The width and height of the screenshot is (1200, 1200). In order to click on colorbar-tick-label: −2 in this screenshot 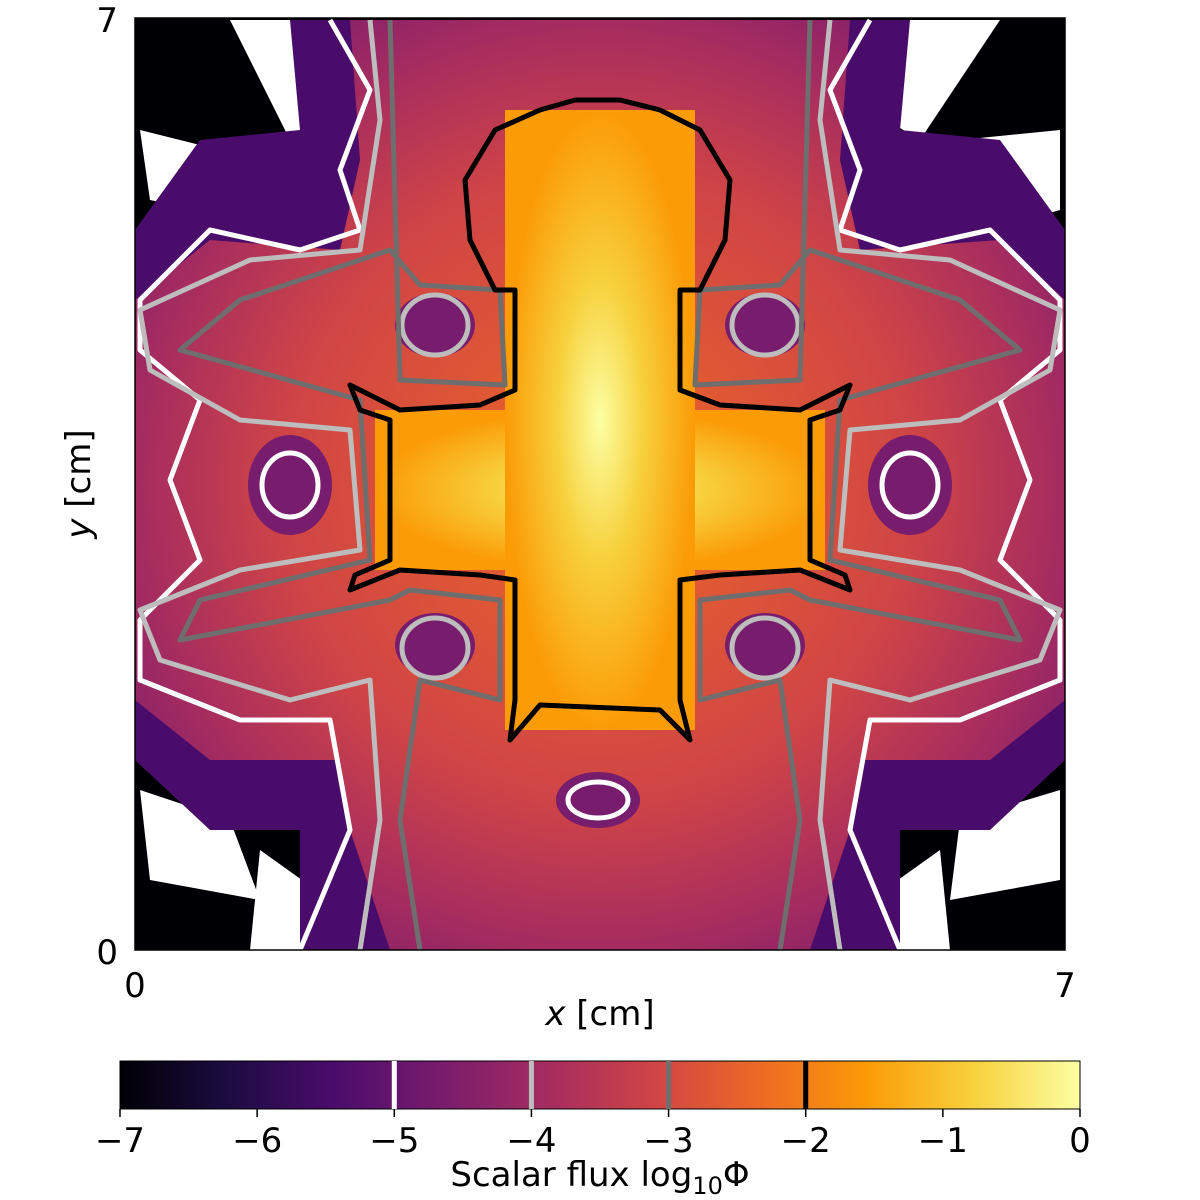, I will do `click(806, 1141)`.